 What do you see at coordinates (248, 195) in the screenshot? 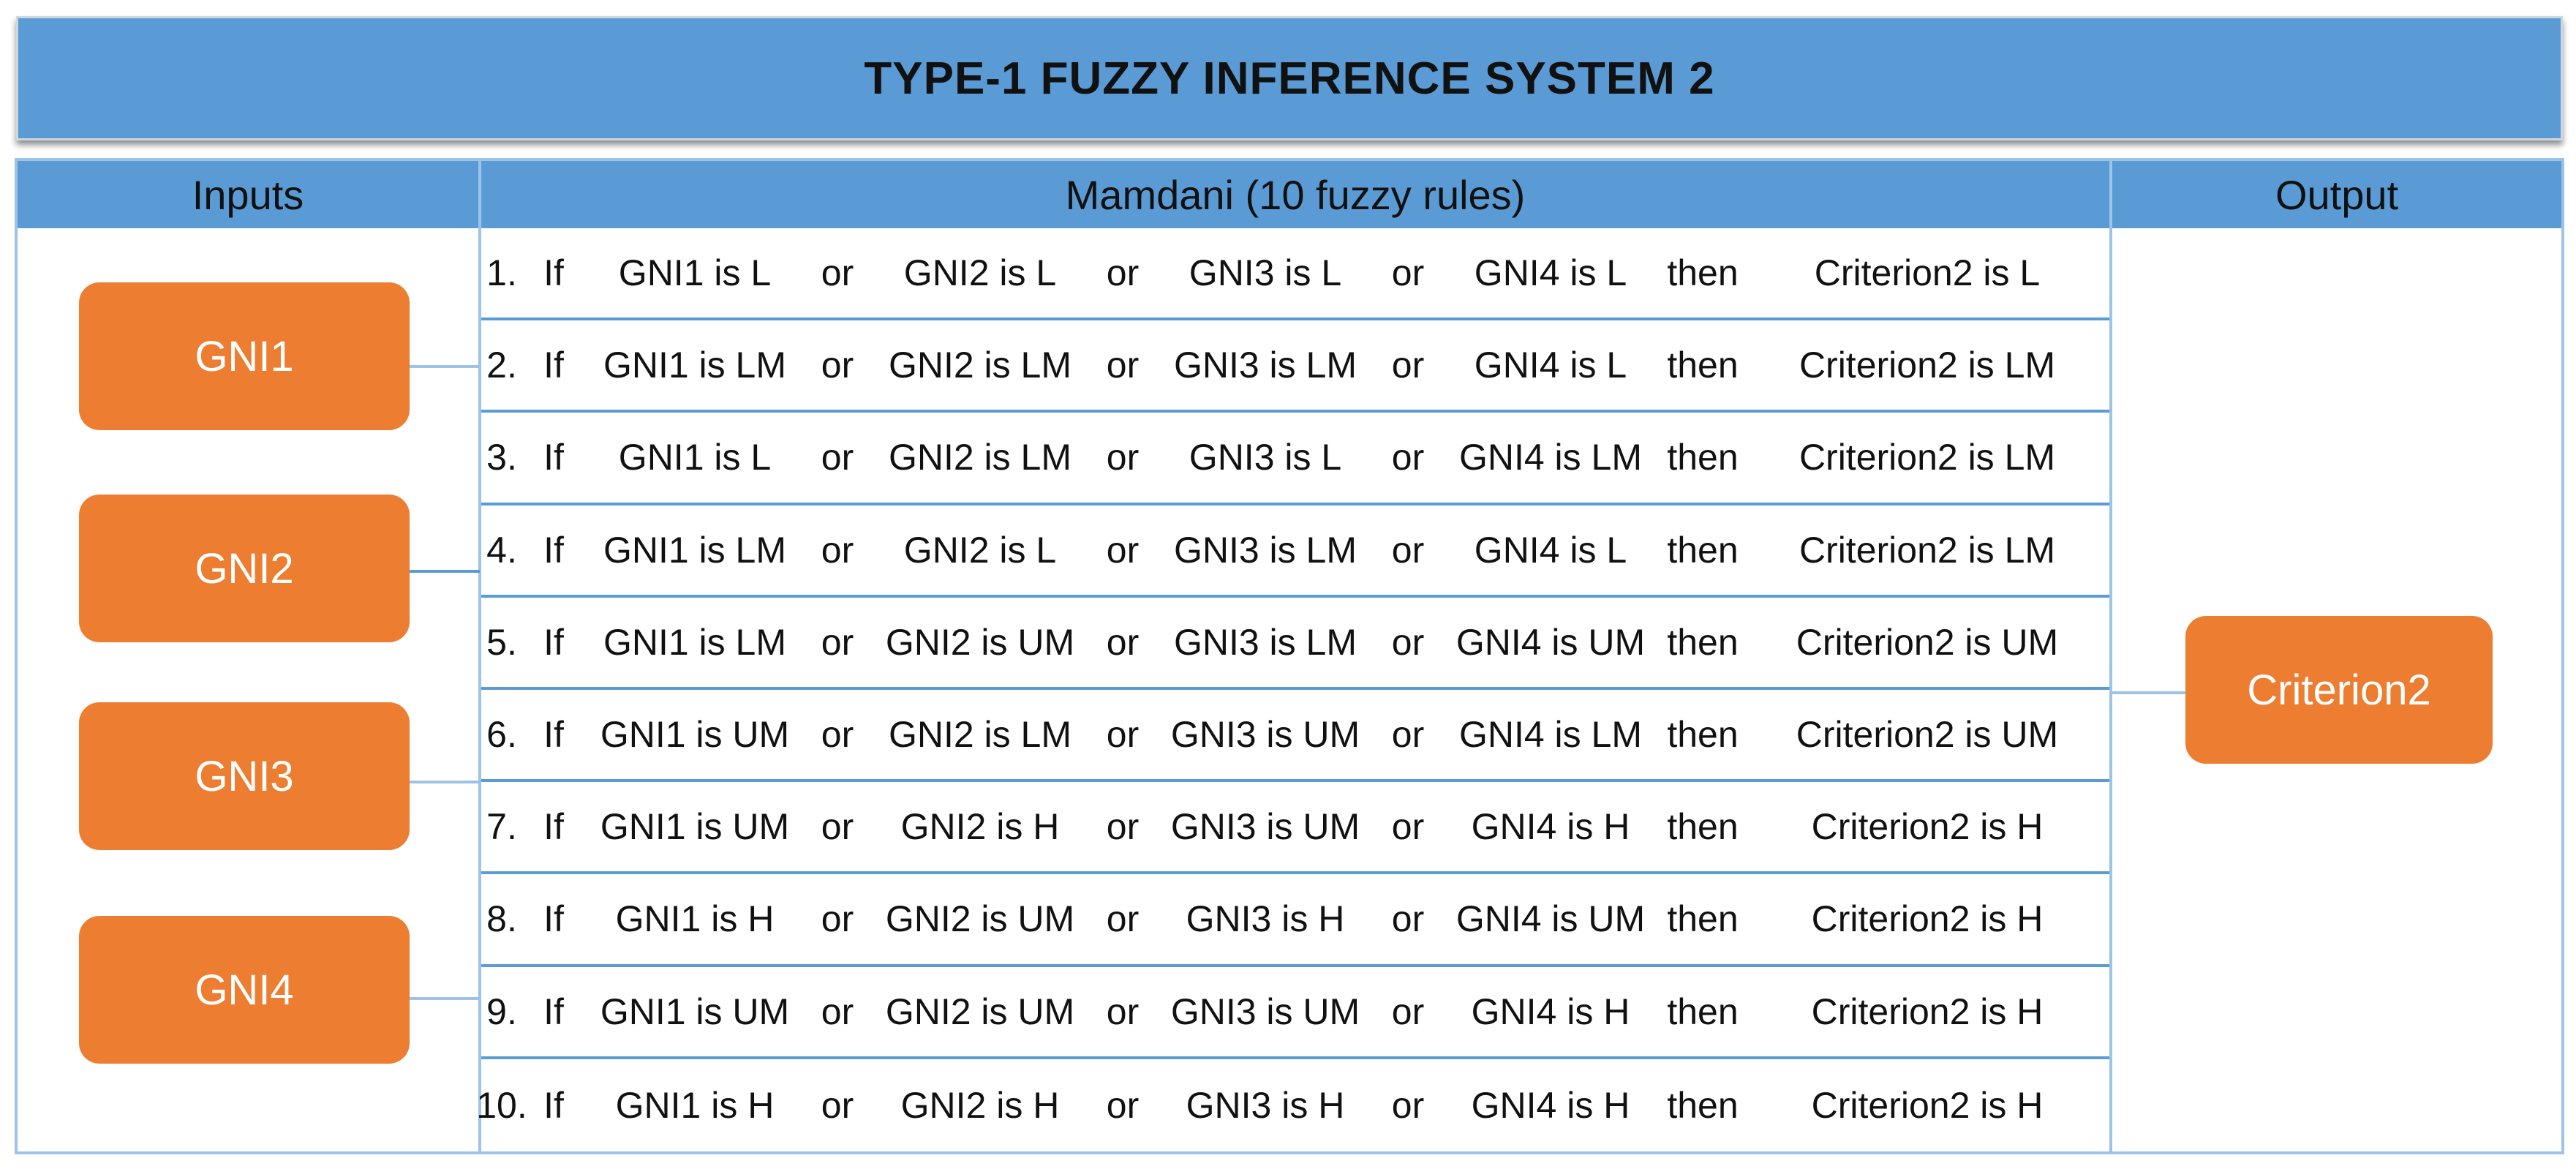
I see `inputs-header: Inputs` at bounding box center [248, 195].